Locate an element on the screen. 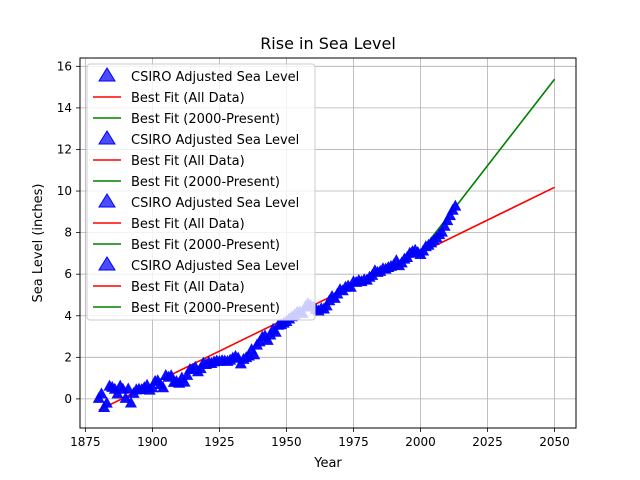 The height and width of the screenshot is (480, 640). x-tick-label: 1875 is located at coordinates (85, 442).